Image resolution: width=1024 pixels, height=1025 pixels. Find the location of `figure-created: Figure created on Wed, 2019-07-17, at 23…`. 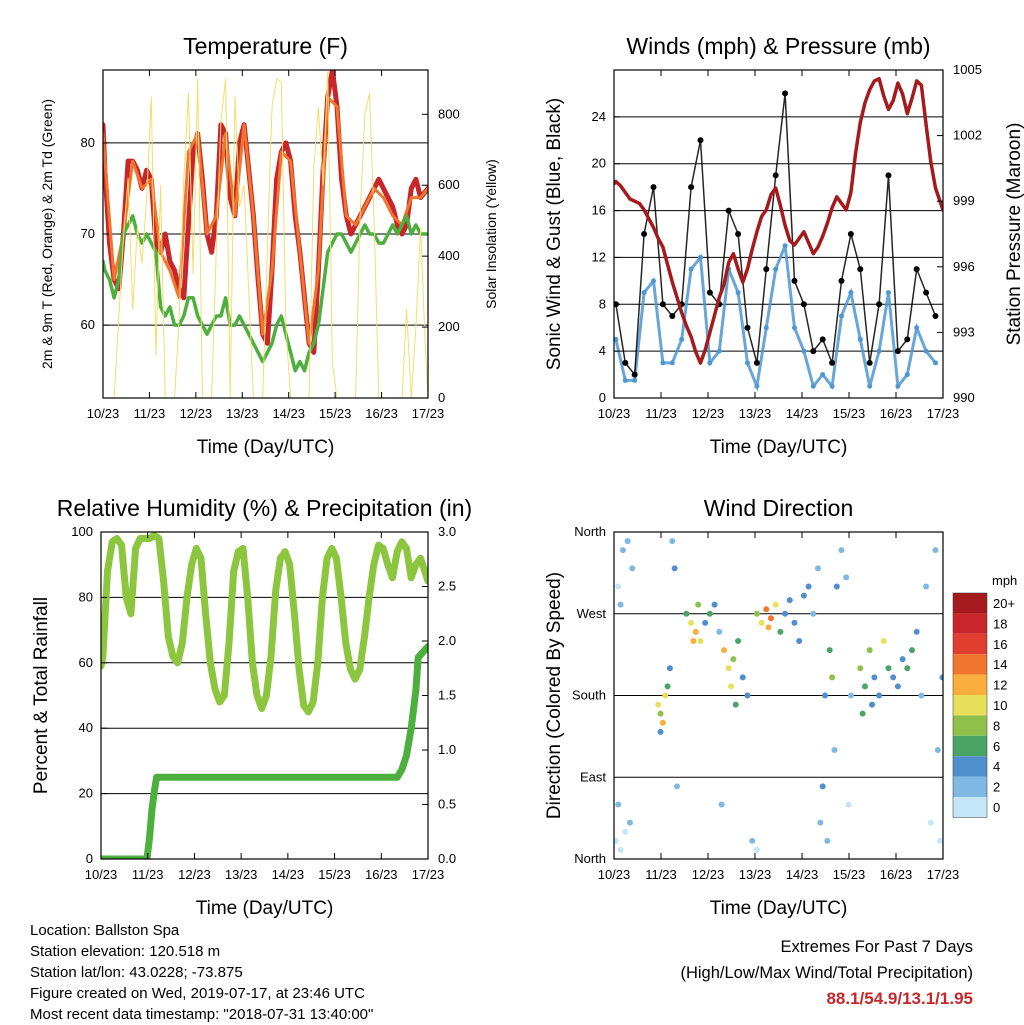

figure-created: Figure created on Wed, 2019-07-17, at 23… is located at coordinates (197, 993).